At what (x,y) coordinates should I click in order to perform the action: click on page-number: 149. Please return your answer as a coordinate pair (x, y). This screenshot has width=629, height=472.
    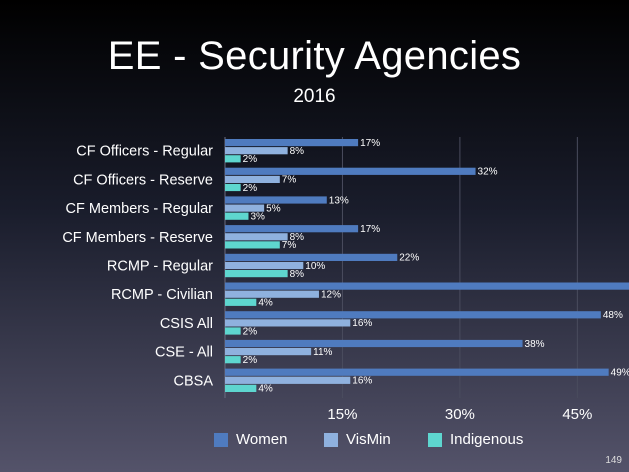
    Looking at the image, I should click on (613, 460).